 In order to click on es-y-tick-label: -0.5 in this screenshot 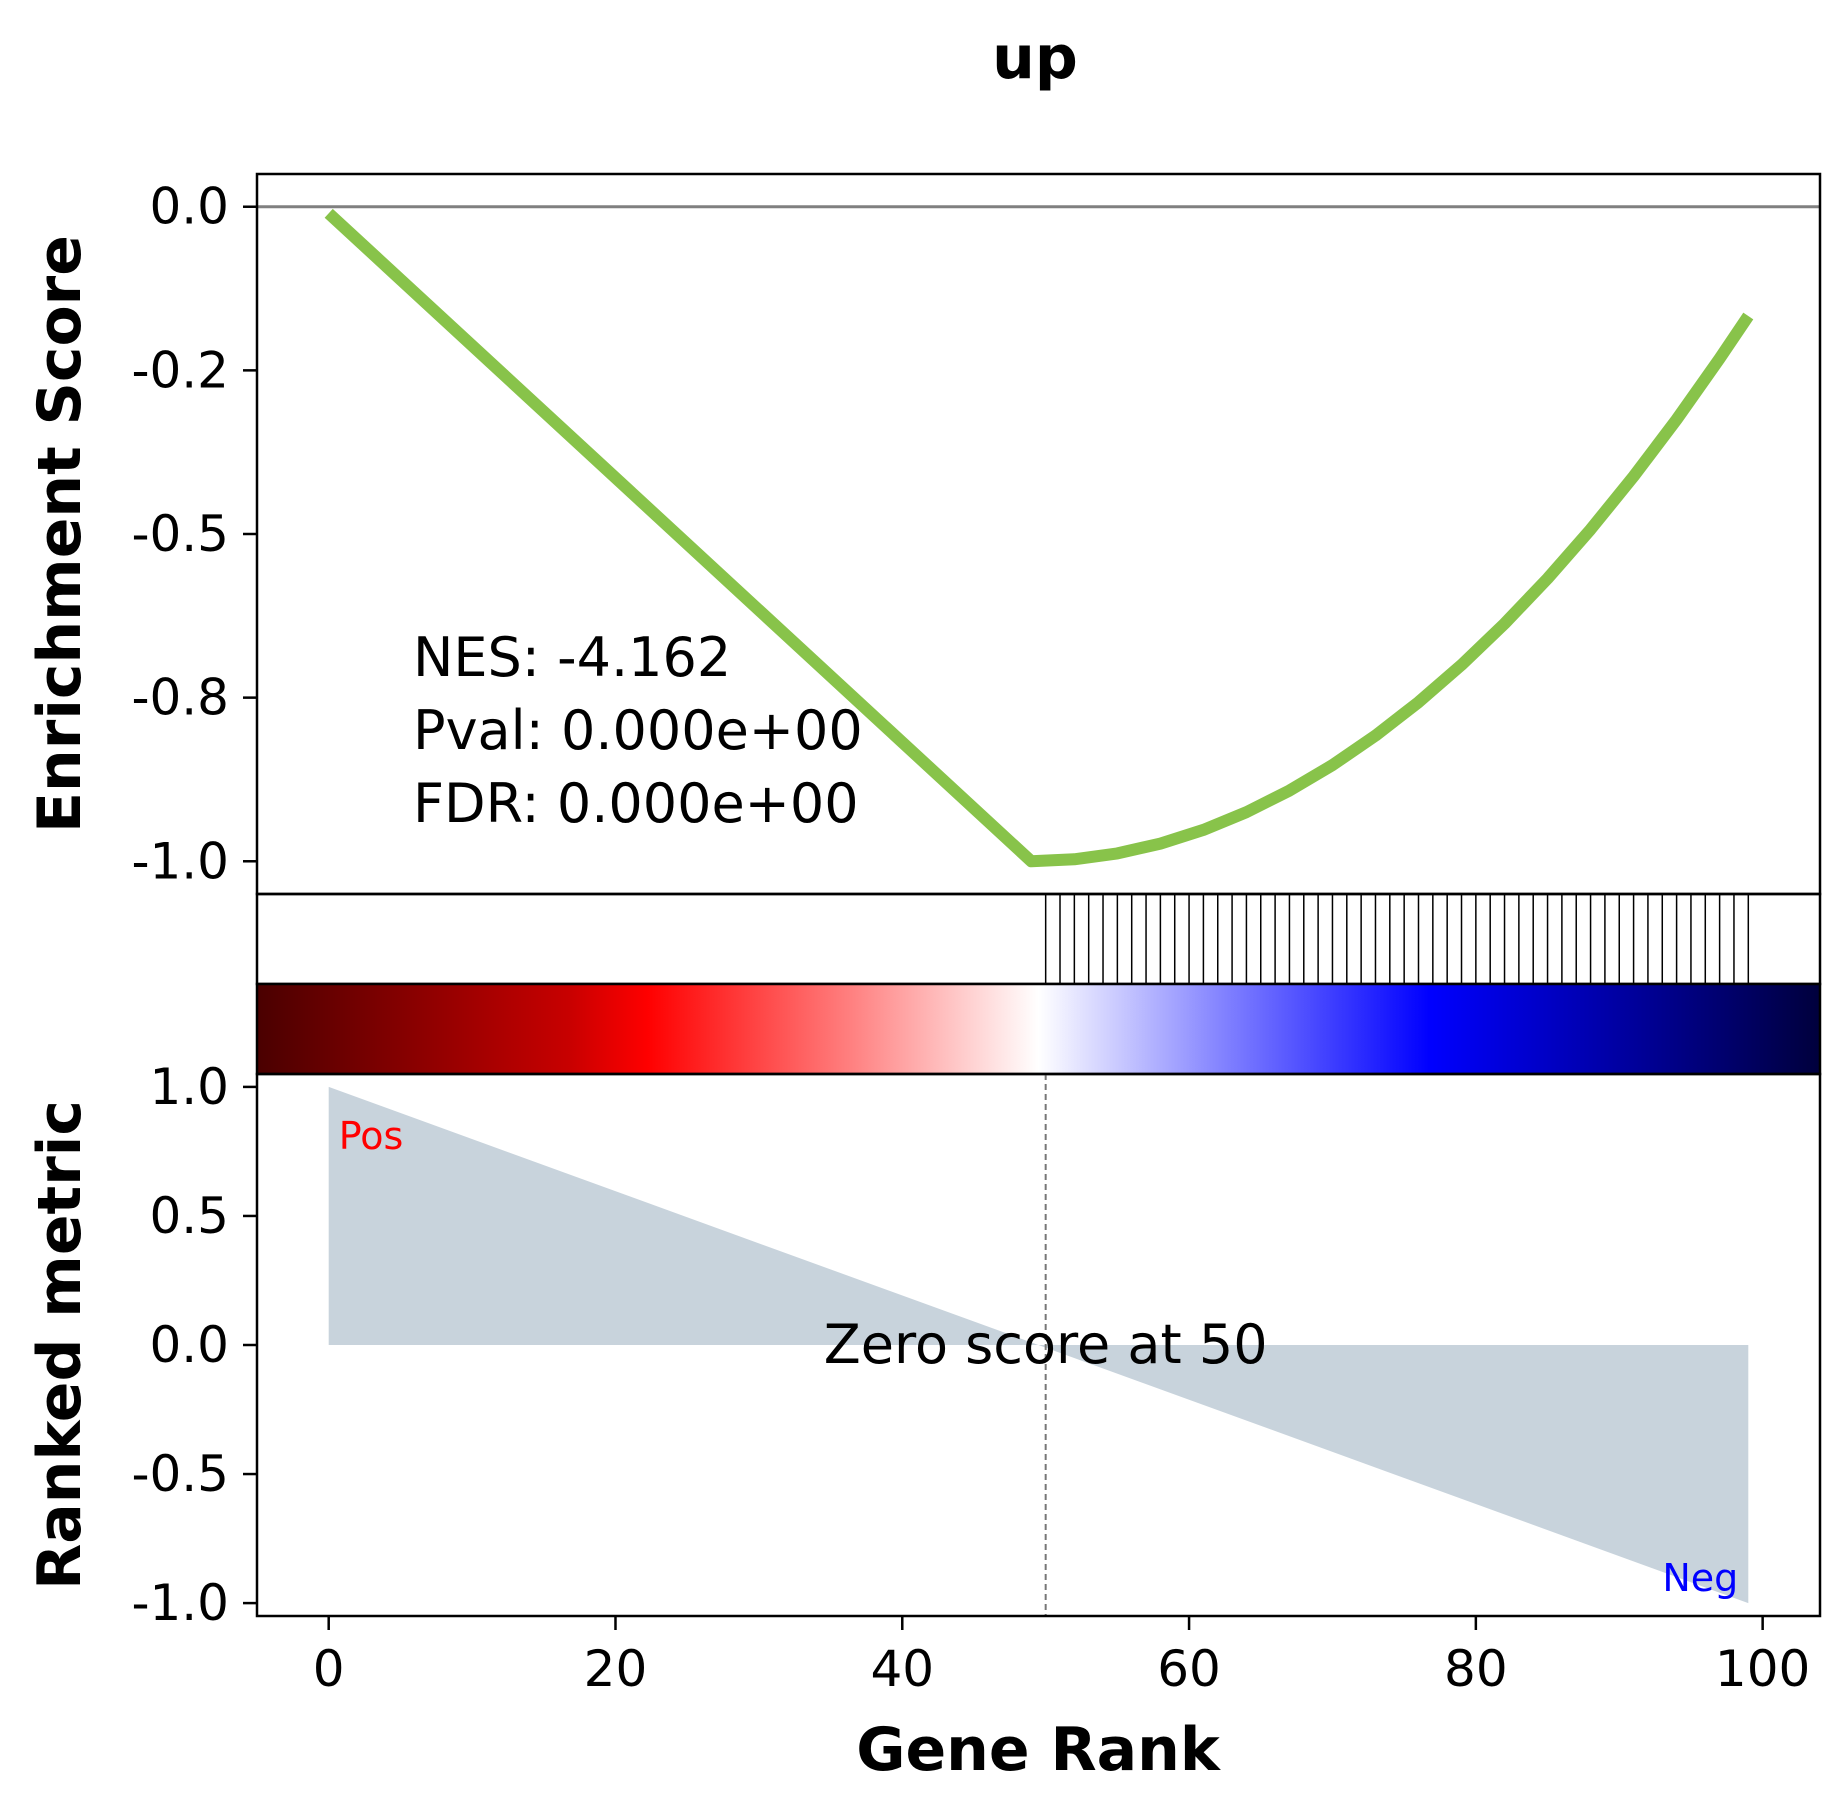, I will do `click(180, 534)`.